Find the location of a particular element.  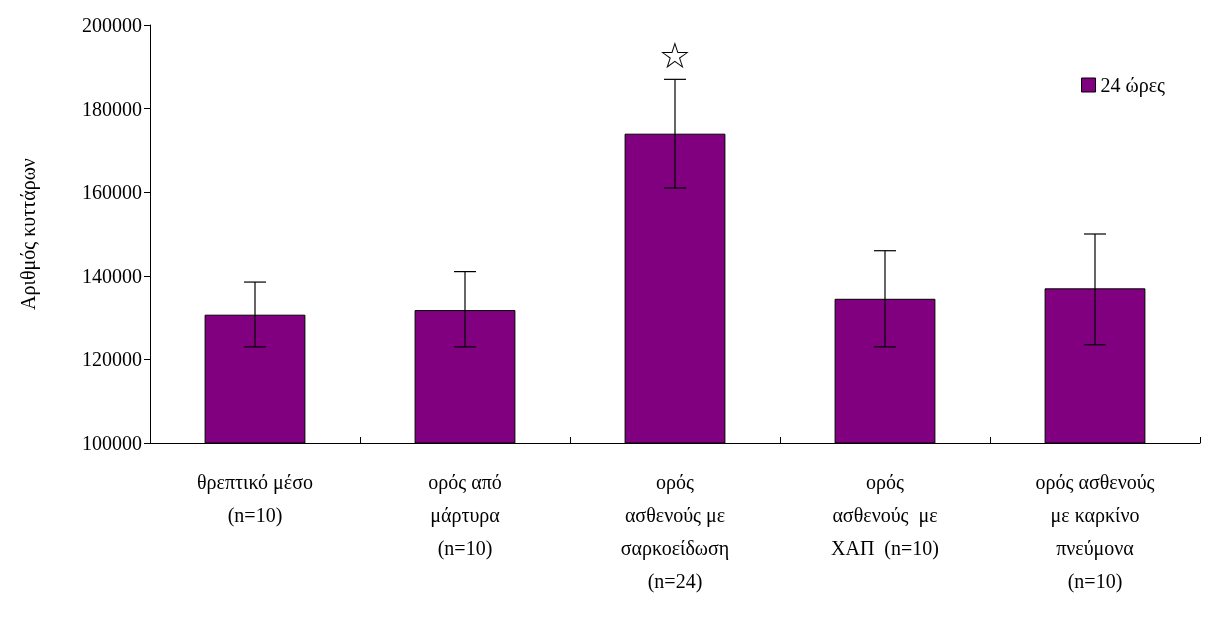

y-tick-label: 180000 is located at coordinates (112, 108).